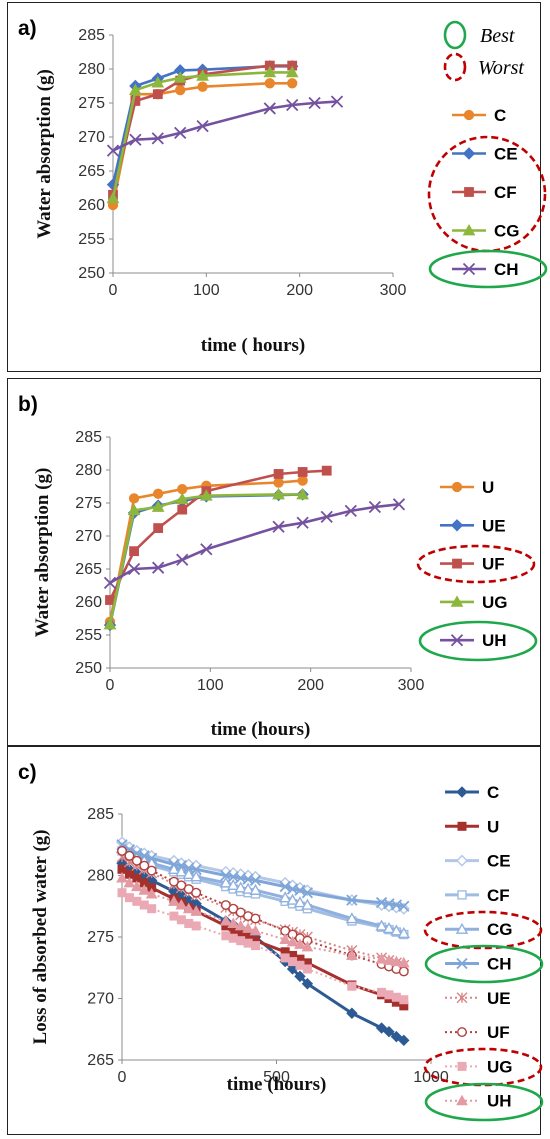  What do you see at coordinates (455, 35) in the screenshot?
I see `best-marker-icon` at bounding box center [455, 35].